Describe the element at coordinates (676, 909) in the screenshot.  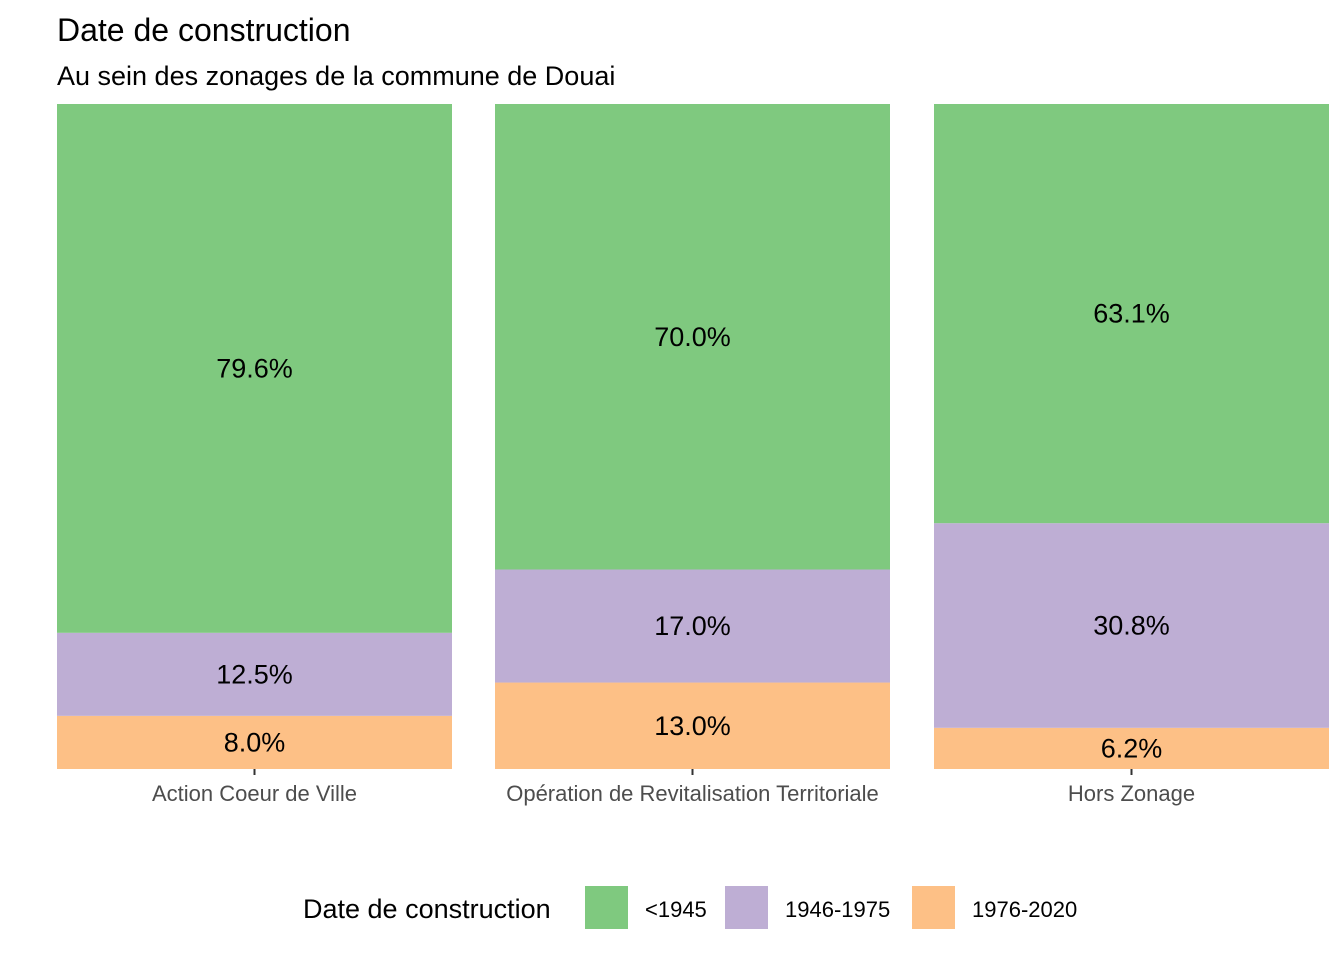
I see `legend-label: <1945` at that location.